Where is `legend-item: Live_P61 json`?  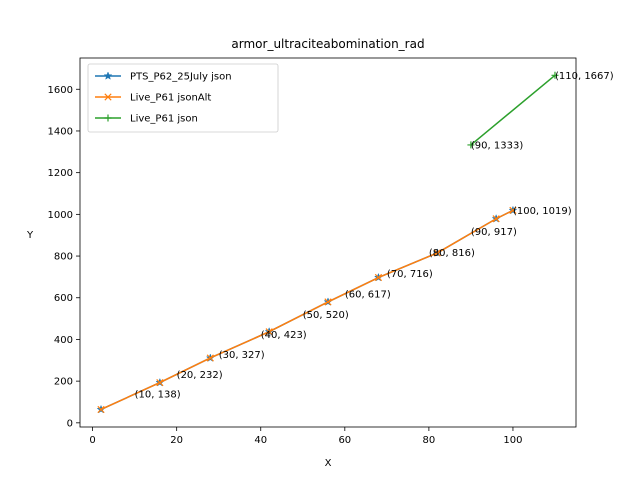
legend-item: Live_P61 json is located at coordinates (146, 119).